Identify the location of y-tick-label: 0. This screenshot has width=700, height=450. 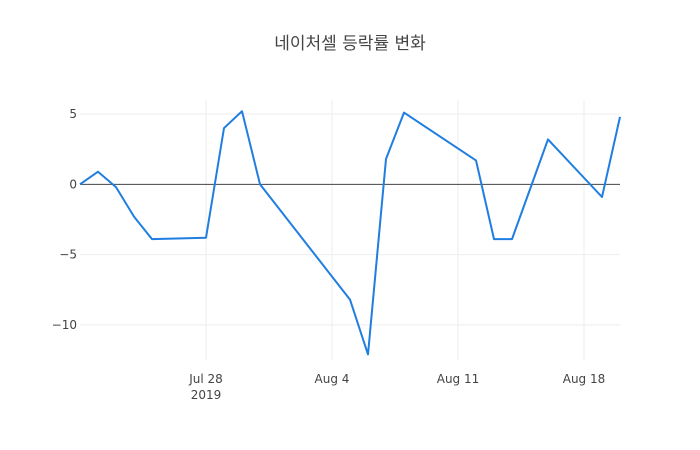
(73, 184).